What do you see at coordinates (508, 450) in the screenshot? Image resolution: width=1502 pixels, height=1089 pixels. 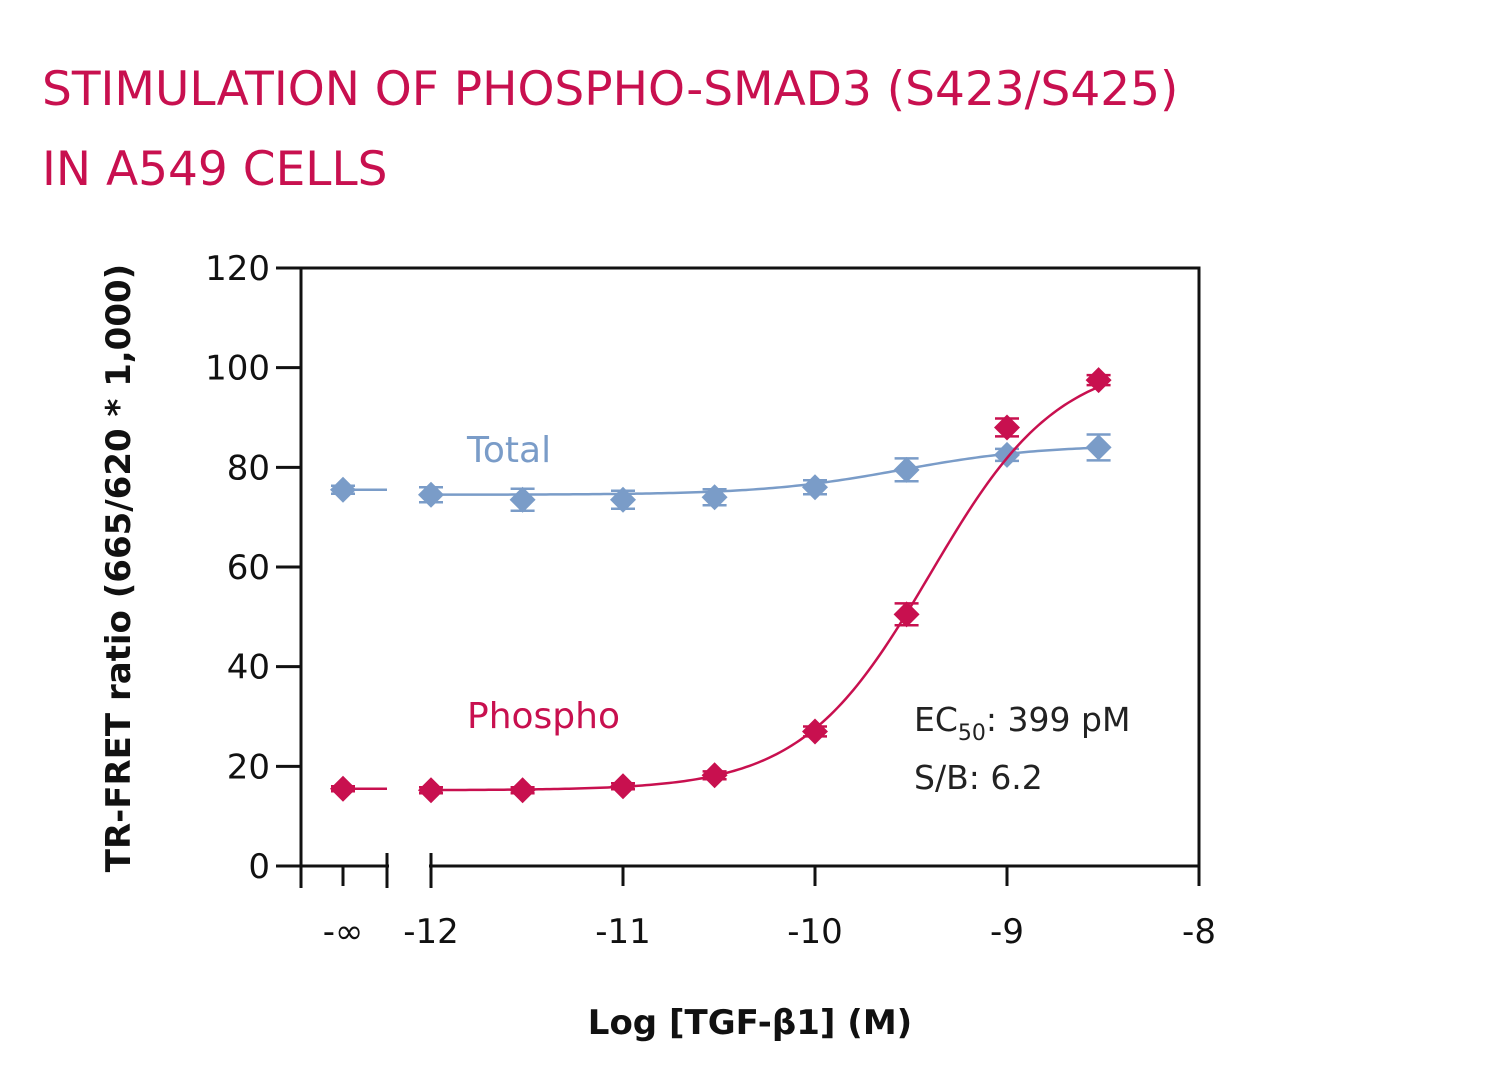 I see `series-label-total: Total` at bounding box center [508, 450].